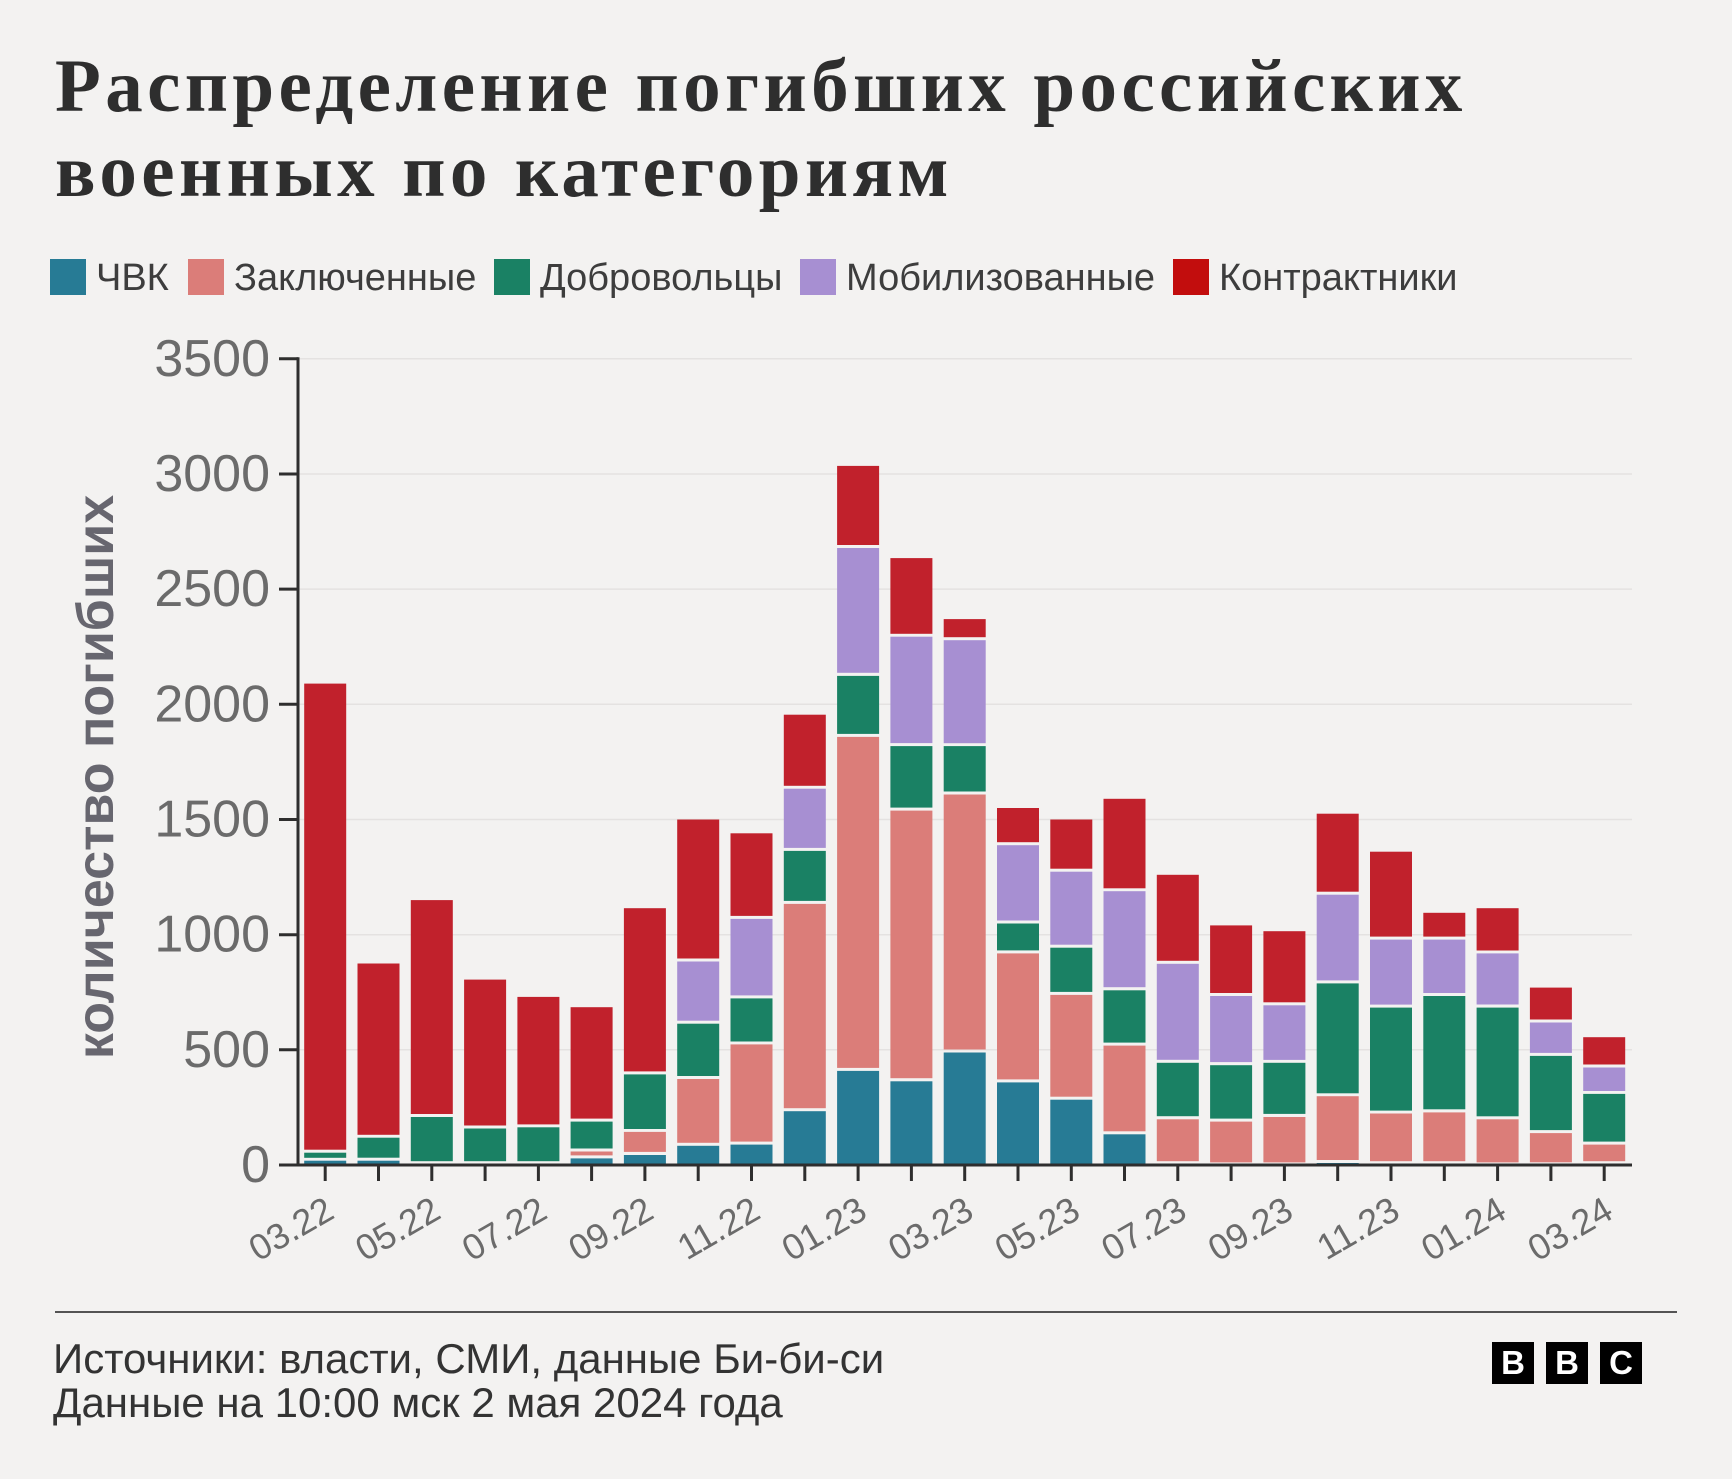 The image size is (1732, 1479). What do you see at coordinates (397, 1228) in the screenshot?
I see `svg-text: 05.22` at bounding box center [397, 1228].